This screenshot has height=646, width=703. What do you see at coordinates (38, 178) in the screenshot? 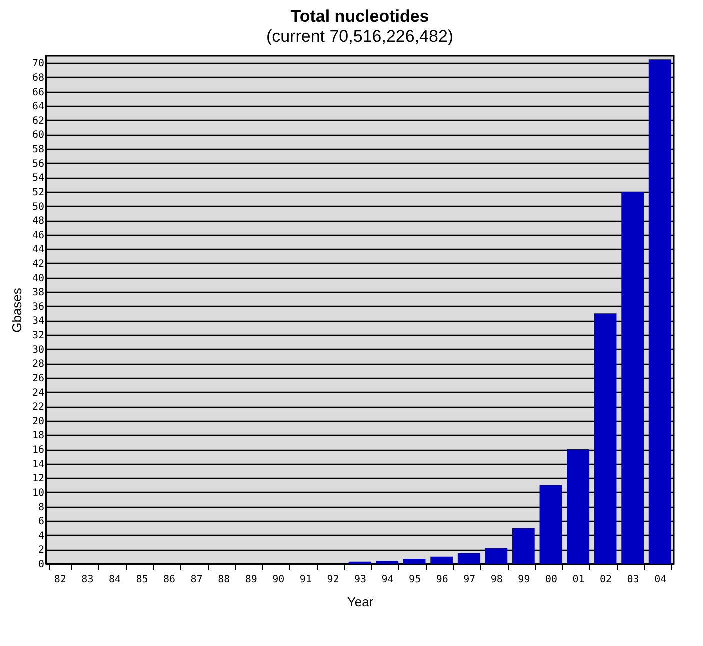
I see `y-tick-label: 54` at bounding box center [38, 178].